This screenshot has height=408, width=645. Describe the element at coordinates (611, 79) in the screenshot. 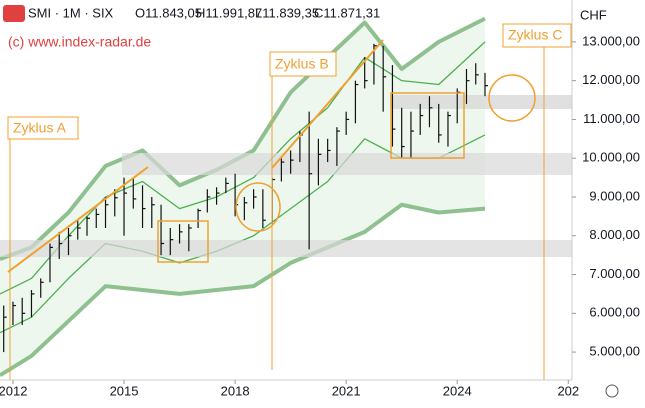

I see `y-tick-label: 12.000,00` at that location.